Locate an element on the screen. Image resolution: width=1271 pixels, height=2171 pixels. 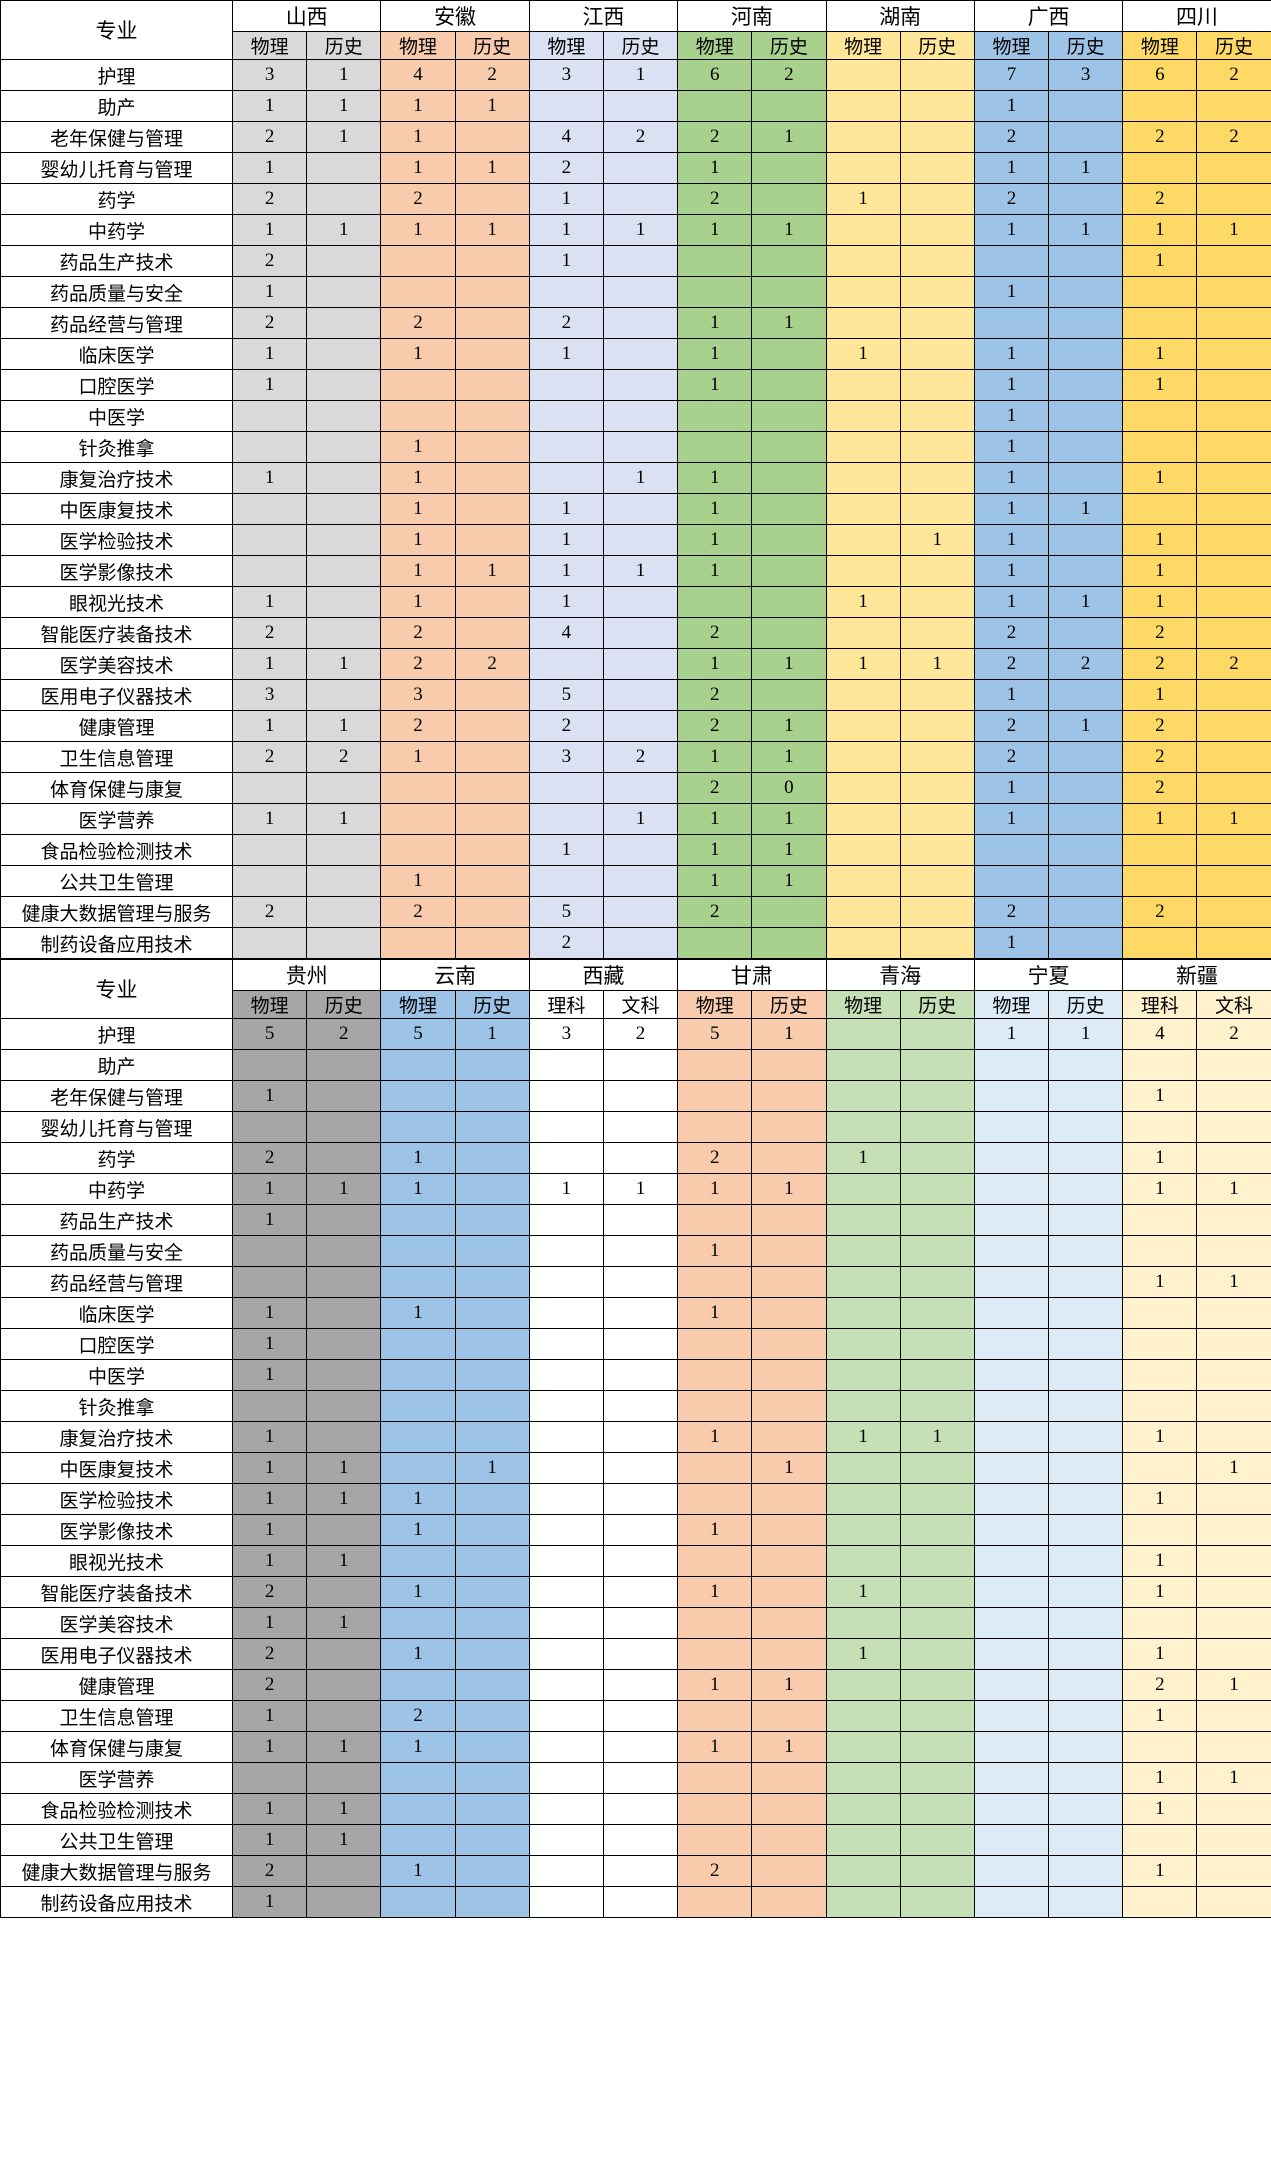
table-row: 中医学 1 is located at coordinates (635, 1375).